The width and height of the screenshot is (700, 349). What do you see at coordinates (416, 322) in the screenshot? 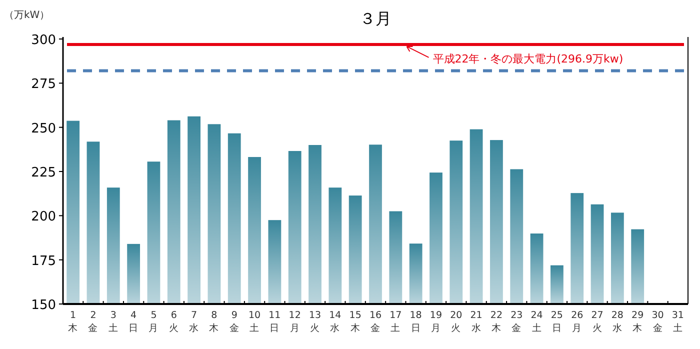
I see `x-tick-label: 18 日` at bounding box center [416, 322].